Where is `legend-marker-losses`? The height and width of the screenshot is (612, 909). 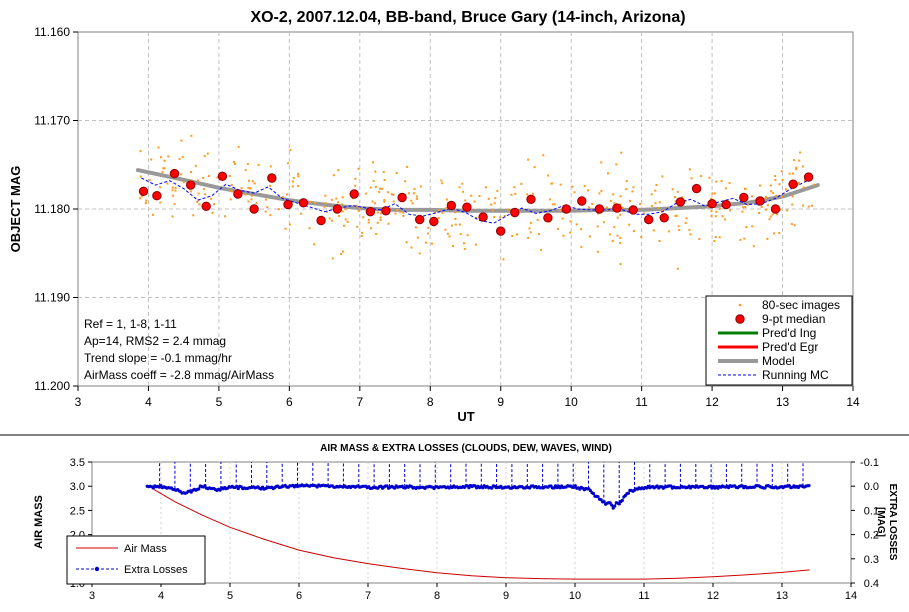 legend-marker-losses is located at coordinates (97, 569).